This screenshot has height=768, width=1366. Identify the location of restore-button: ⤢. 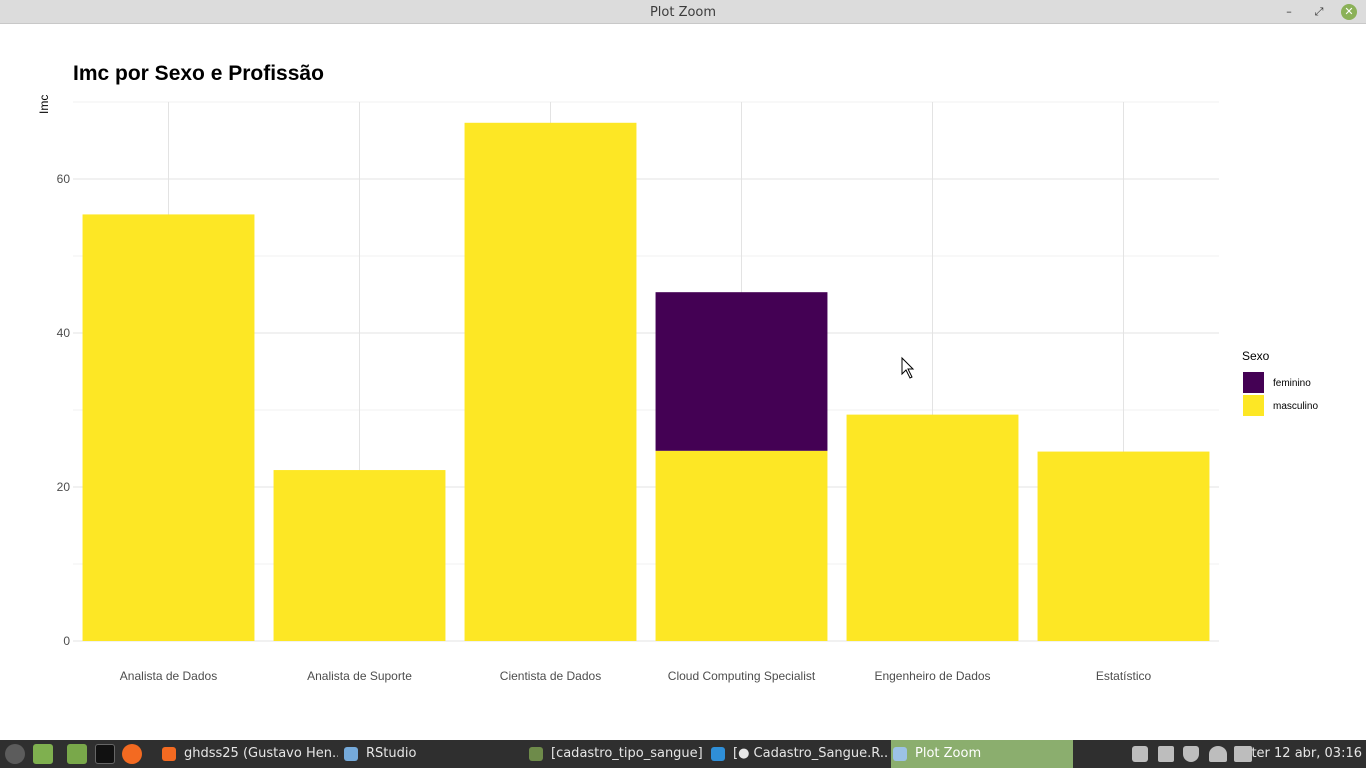
(1319, 11).